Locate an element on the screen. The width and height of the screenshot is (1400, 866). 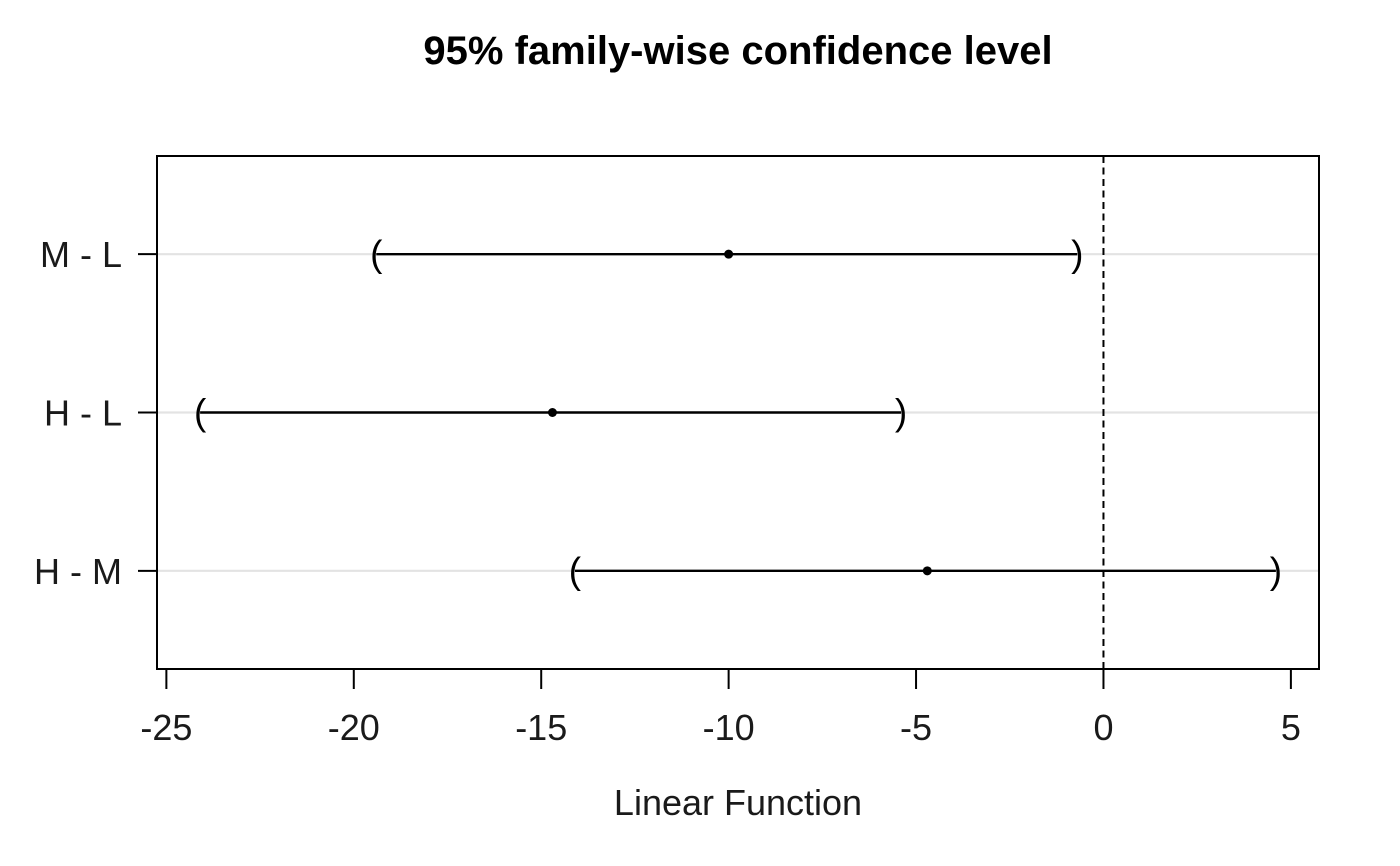
chart-title: 95% family-wise confidence level is located at coordinates (738, 51).